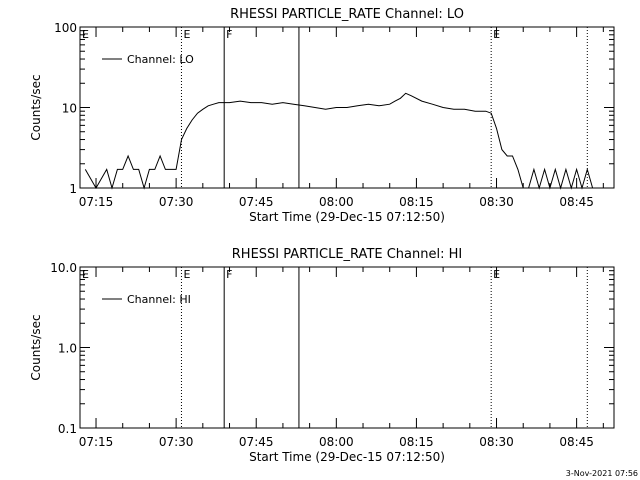 The image size is (640, 480). What do you see at coordinates (347, 254) in the screenshot?
I see `chart-title: RHESSI PARTICLE_RATE Channel: HI` at bounding box center [347, 254].